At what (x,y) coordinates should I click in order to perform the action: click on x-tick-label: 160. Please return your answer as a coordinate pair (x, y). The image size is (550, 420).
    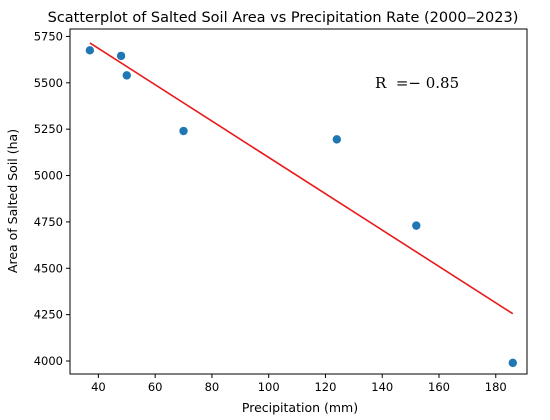
    Looking at the image, I should click on (439, 387).